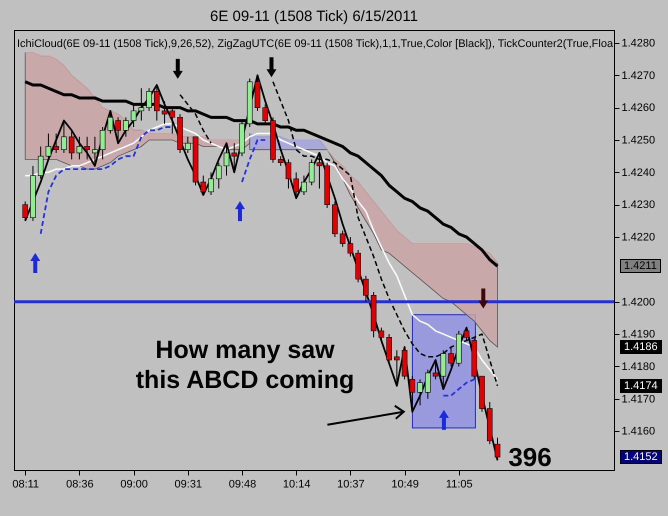  I want to click on y-tick-label: 1.4160, so click(639, 432).